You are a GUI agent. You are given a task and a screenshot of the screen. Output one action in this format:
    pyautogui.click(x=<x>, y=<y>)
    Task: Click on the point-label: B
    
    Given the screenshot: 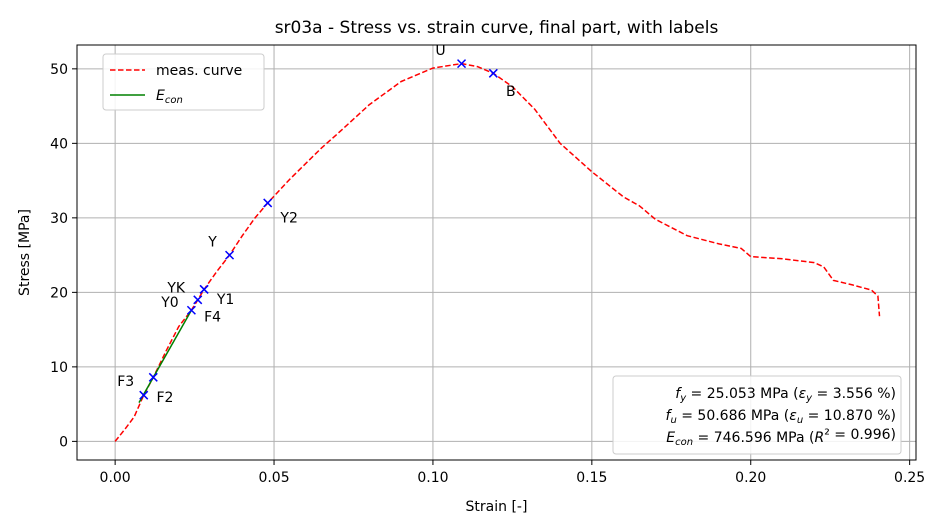 What is the action you would take?
    pyautogui.click(x=511, y=92)
    